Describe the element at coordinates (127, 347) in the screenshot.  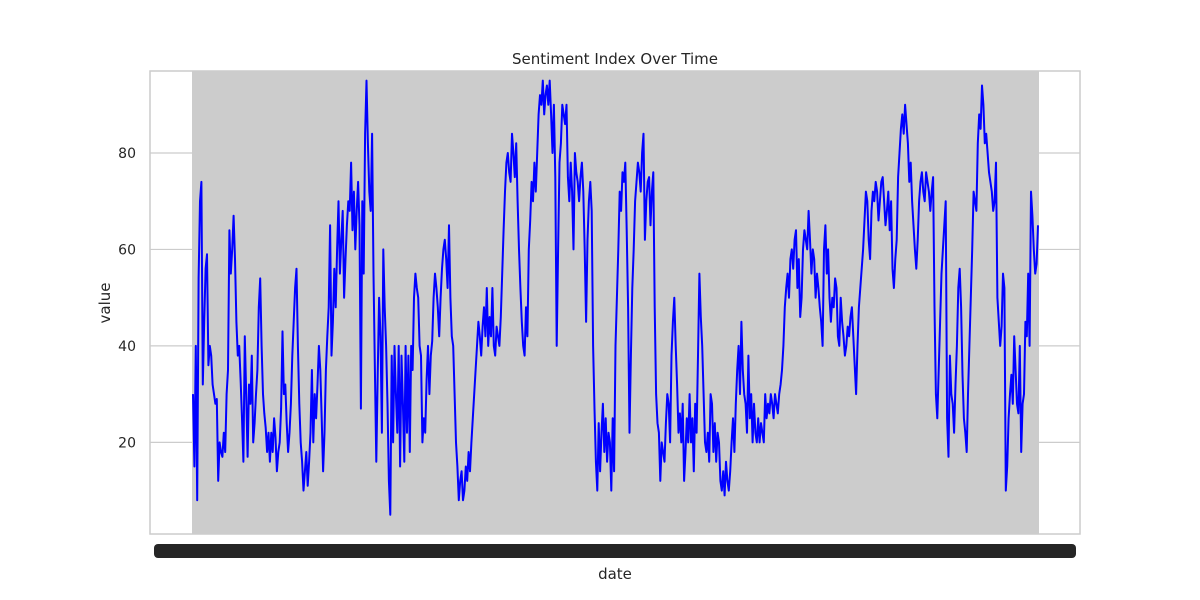
I see `y-tick-label: 40` at that location.